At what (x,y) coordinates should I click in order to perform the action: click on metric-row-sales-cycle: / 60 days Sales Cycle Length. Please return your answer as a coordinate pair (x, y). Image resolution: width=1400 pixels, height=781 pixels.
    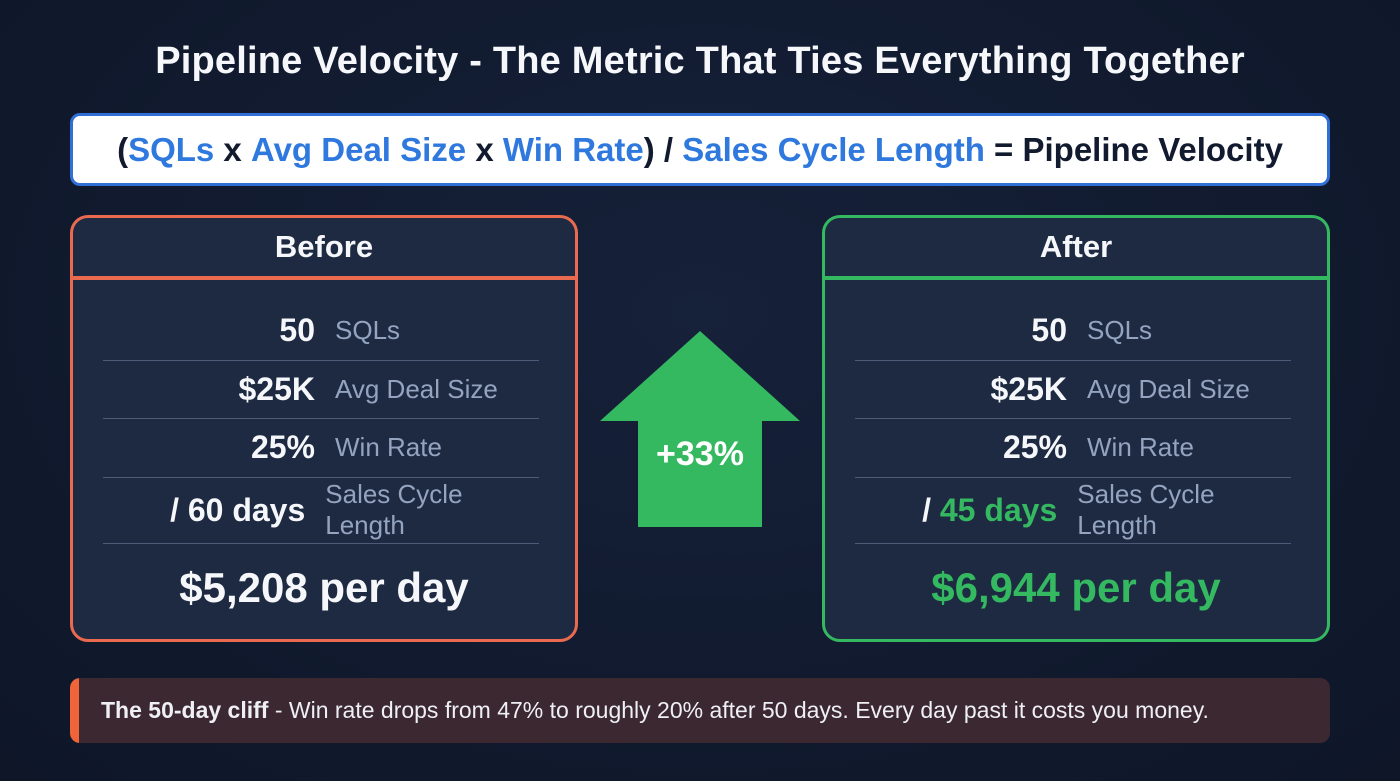
    Looking at the image, I should click on (321, 511).